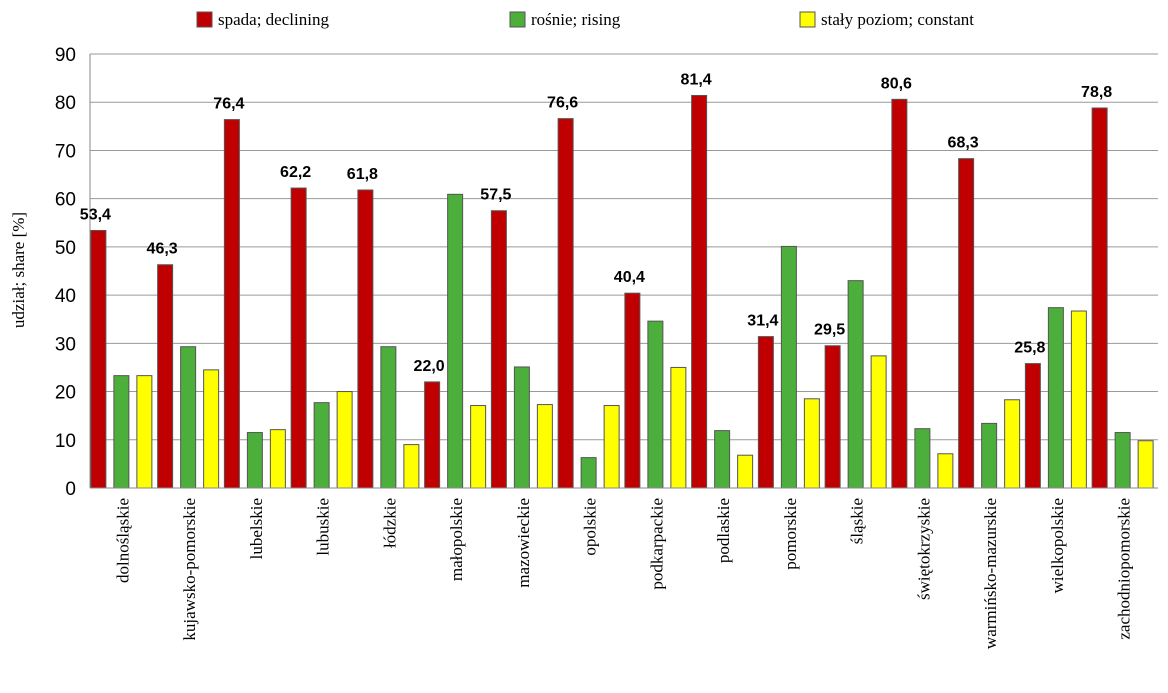 This screenshot has width=1168, height=693. I want to click on legend-swatch-declining, so click(204, 19).